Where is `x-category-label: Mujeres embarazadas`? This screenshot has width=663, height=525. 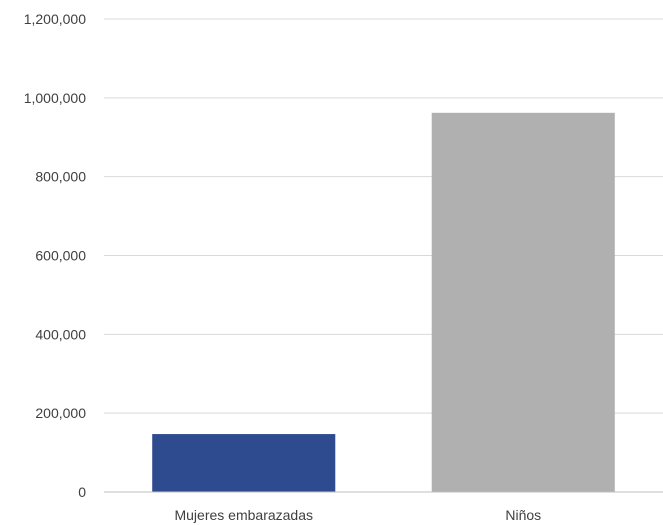 x-category-label: Mujeres embarazadas is located at coordinates (243, 515).